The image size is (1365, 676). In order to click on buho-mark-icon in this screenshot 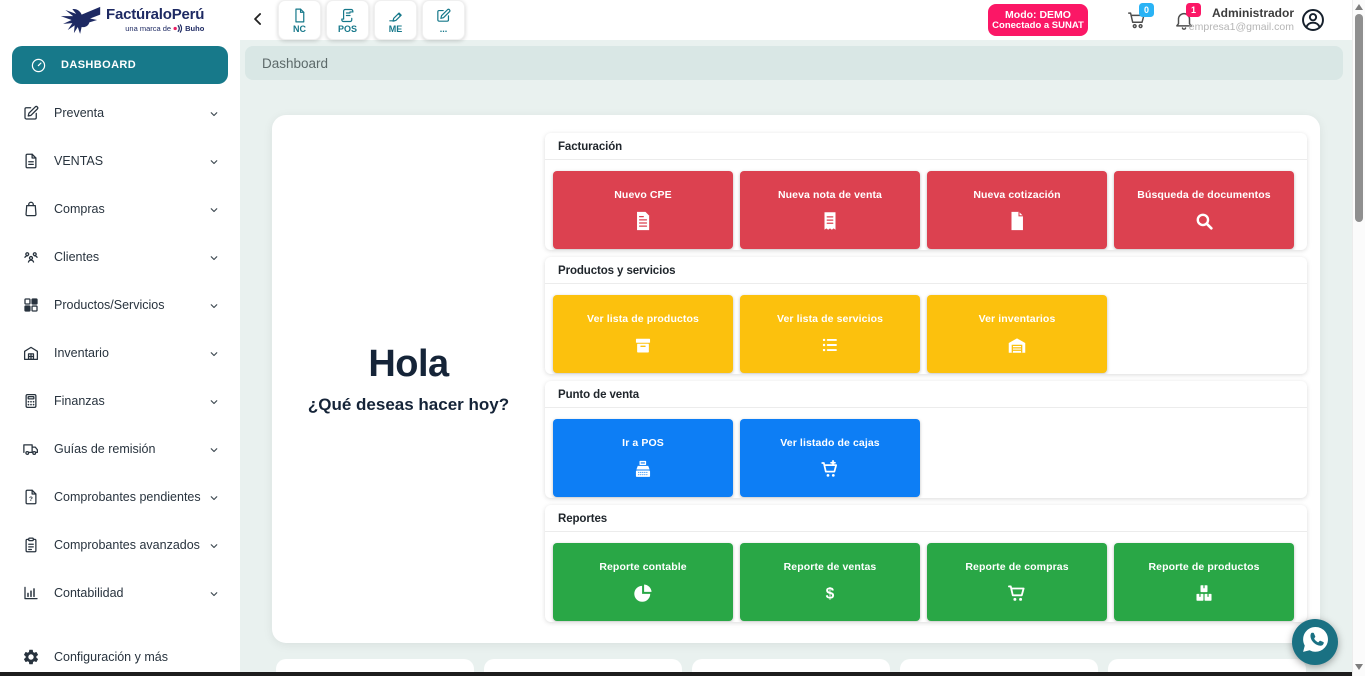, I will do `click(178, 28)`.